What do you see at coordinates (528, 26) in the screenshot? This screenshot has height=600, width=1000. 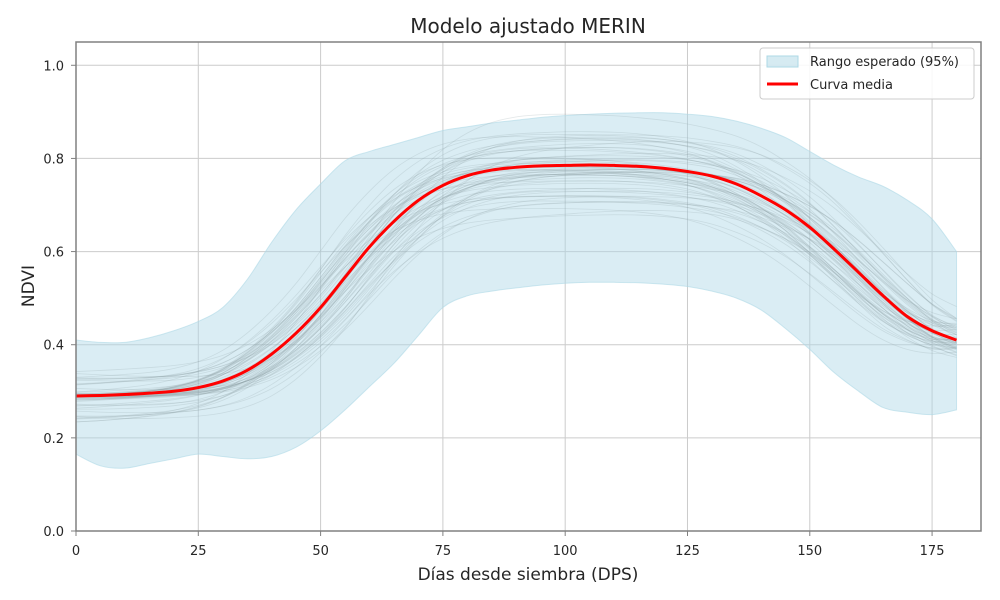 I see `chart-title: Modelo ajustado MERIN` at bounding box center [528, 26].